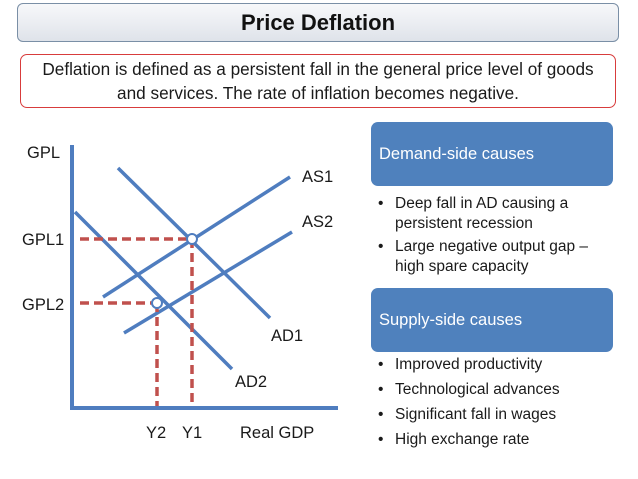 This screenshot has height=479, width=638. I want to click on gpl2-label: GPL2, so click(43, 305).